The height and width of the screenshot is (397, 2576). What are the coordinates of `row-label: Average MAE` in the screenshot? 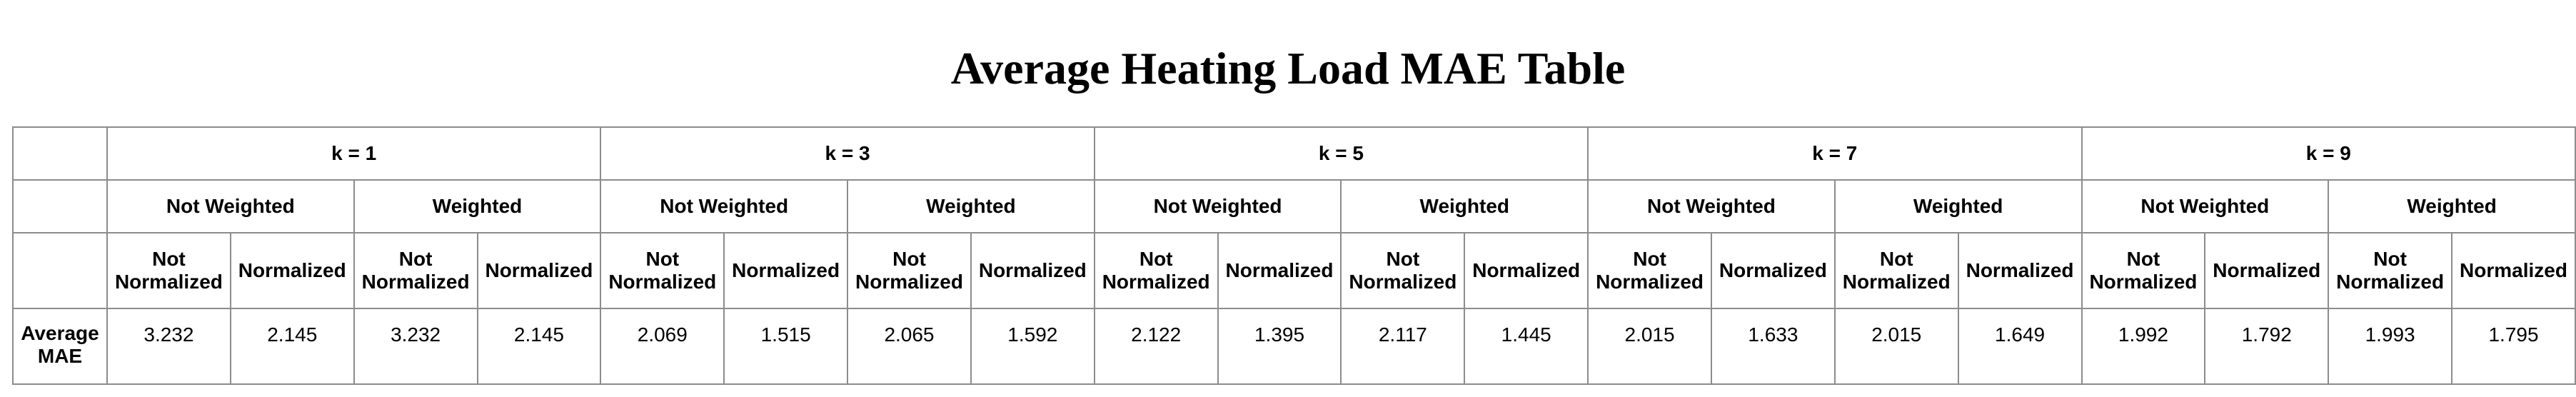 It's located at (60, 347).